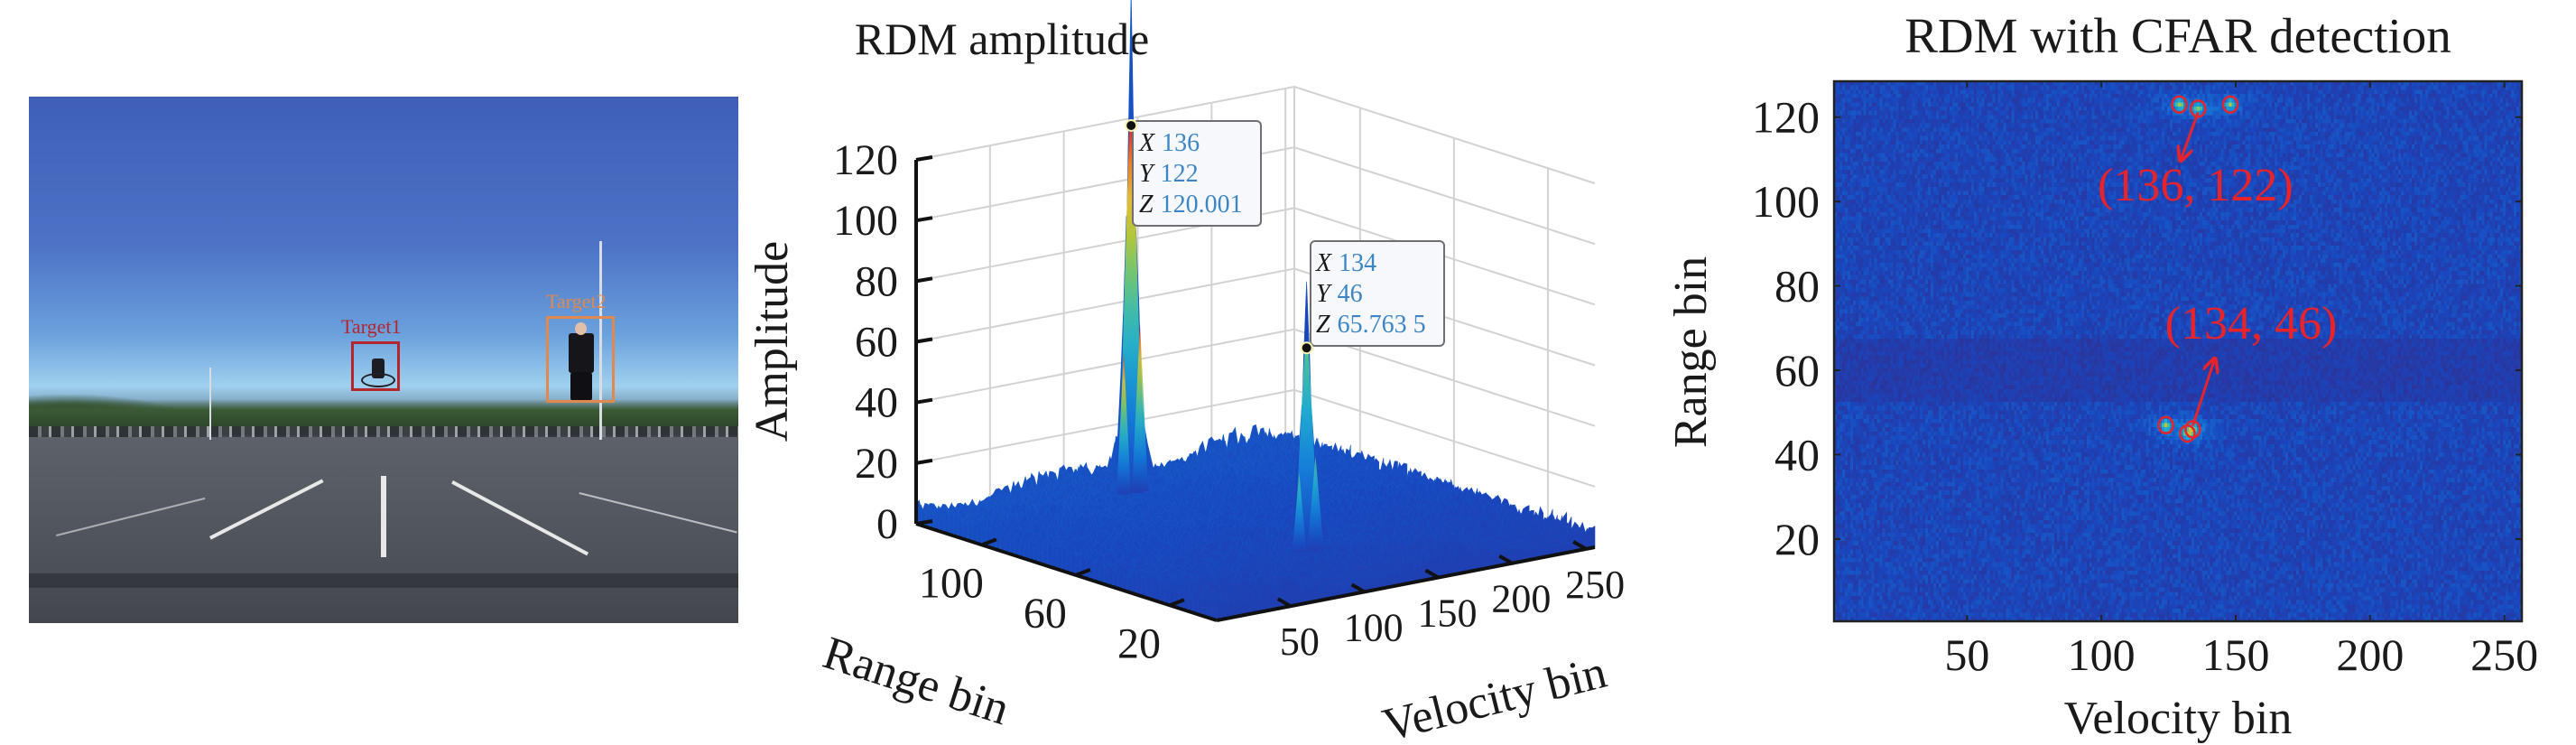 This screenshot has height=745, width=2576. What do you see at coordinates (1324, 294) in the screenshot?
I see `datatip-2-y-key: Y` at bounding box center [1324, 294].